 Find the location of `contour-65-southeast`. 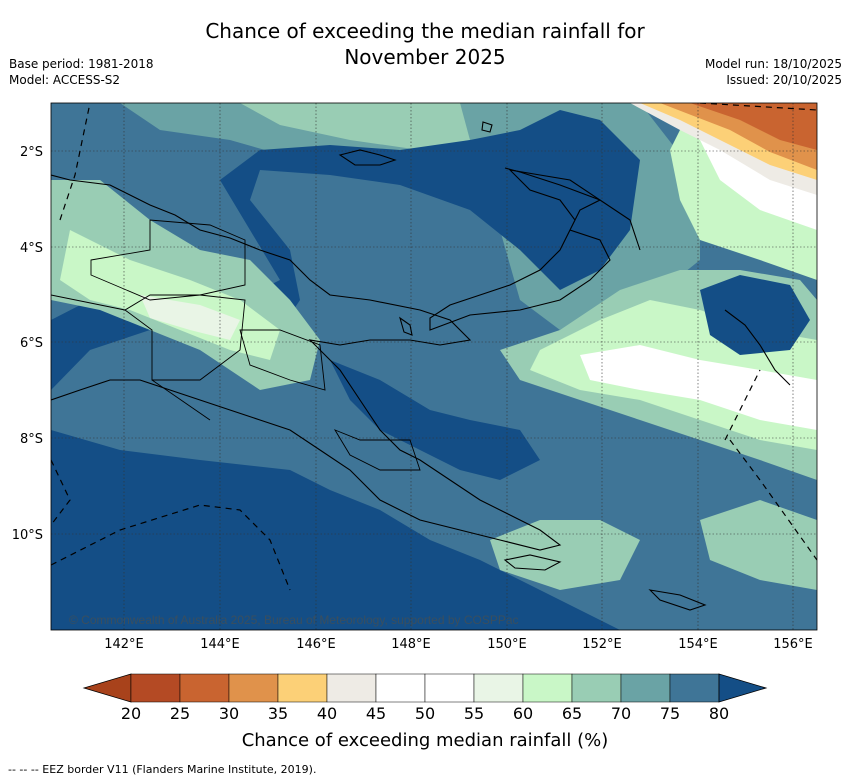

contour-65-southeast is located at coordinates (565, 555).